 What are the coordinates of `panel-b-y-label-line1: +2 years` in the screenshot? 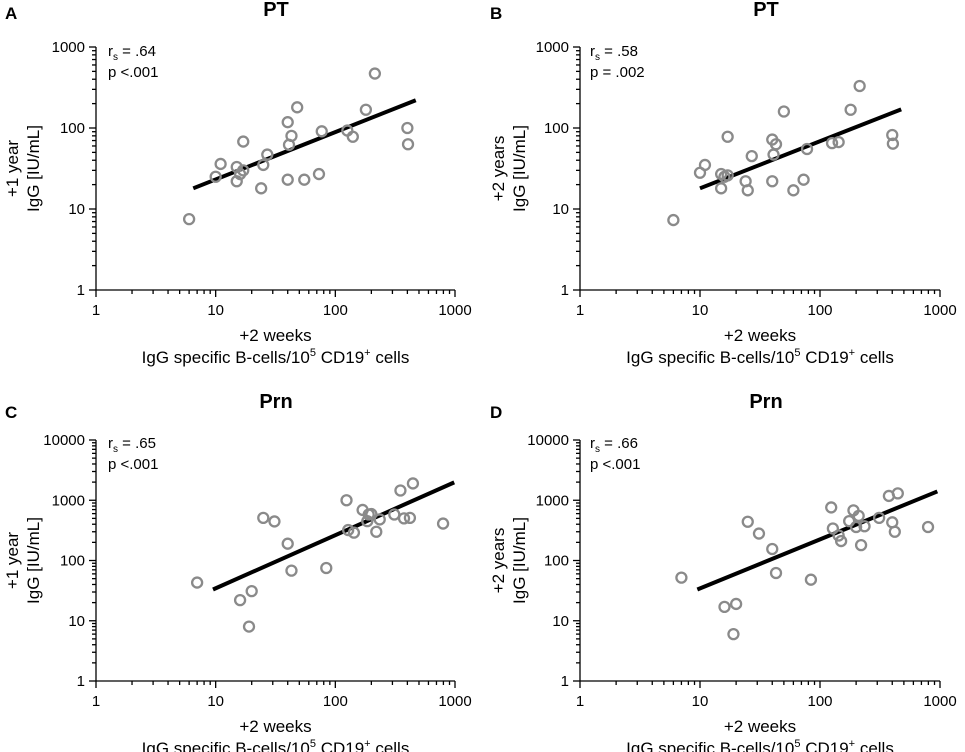 It's located at (498, 169).